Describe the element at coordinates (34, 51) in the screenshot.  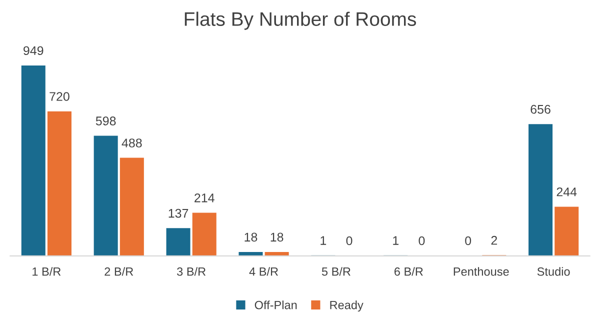
I see `data-label: 949` at that location.